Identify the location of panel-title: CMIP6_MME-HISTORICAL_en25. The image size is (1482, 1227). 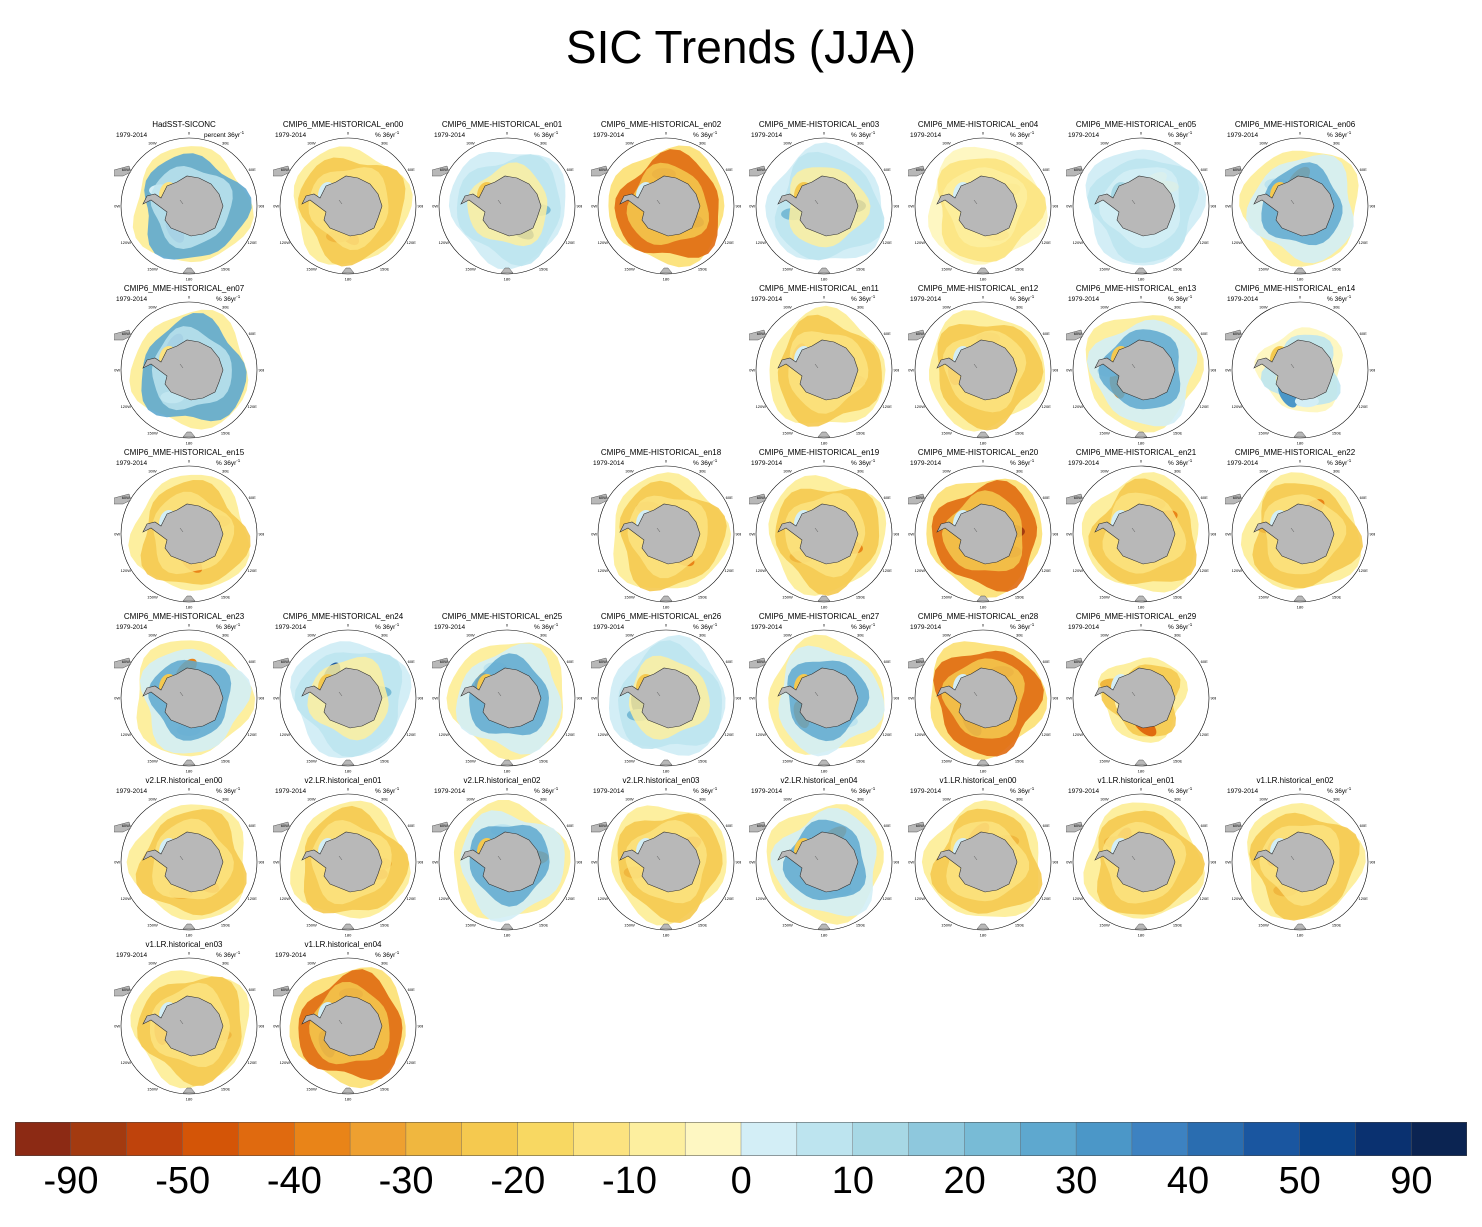
(502, 616).